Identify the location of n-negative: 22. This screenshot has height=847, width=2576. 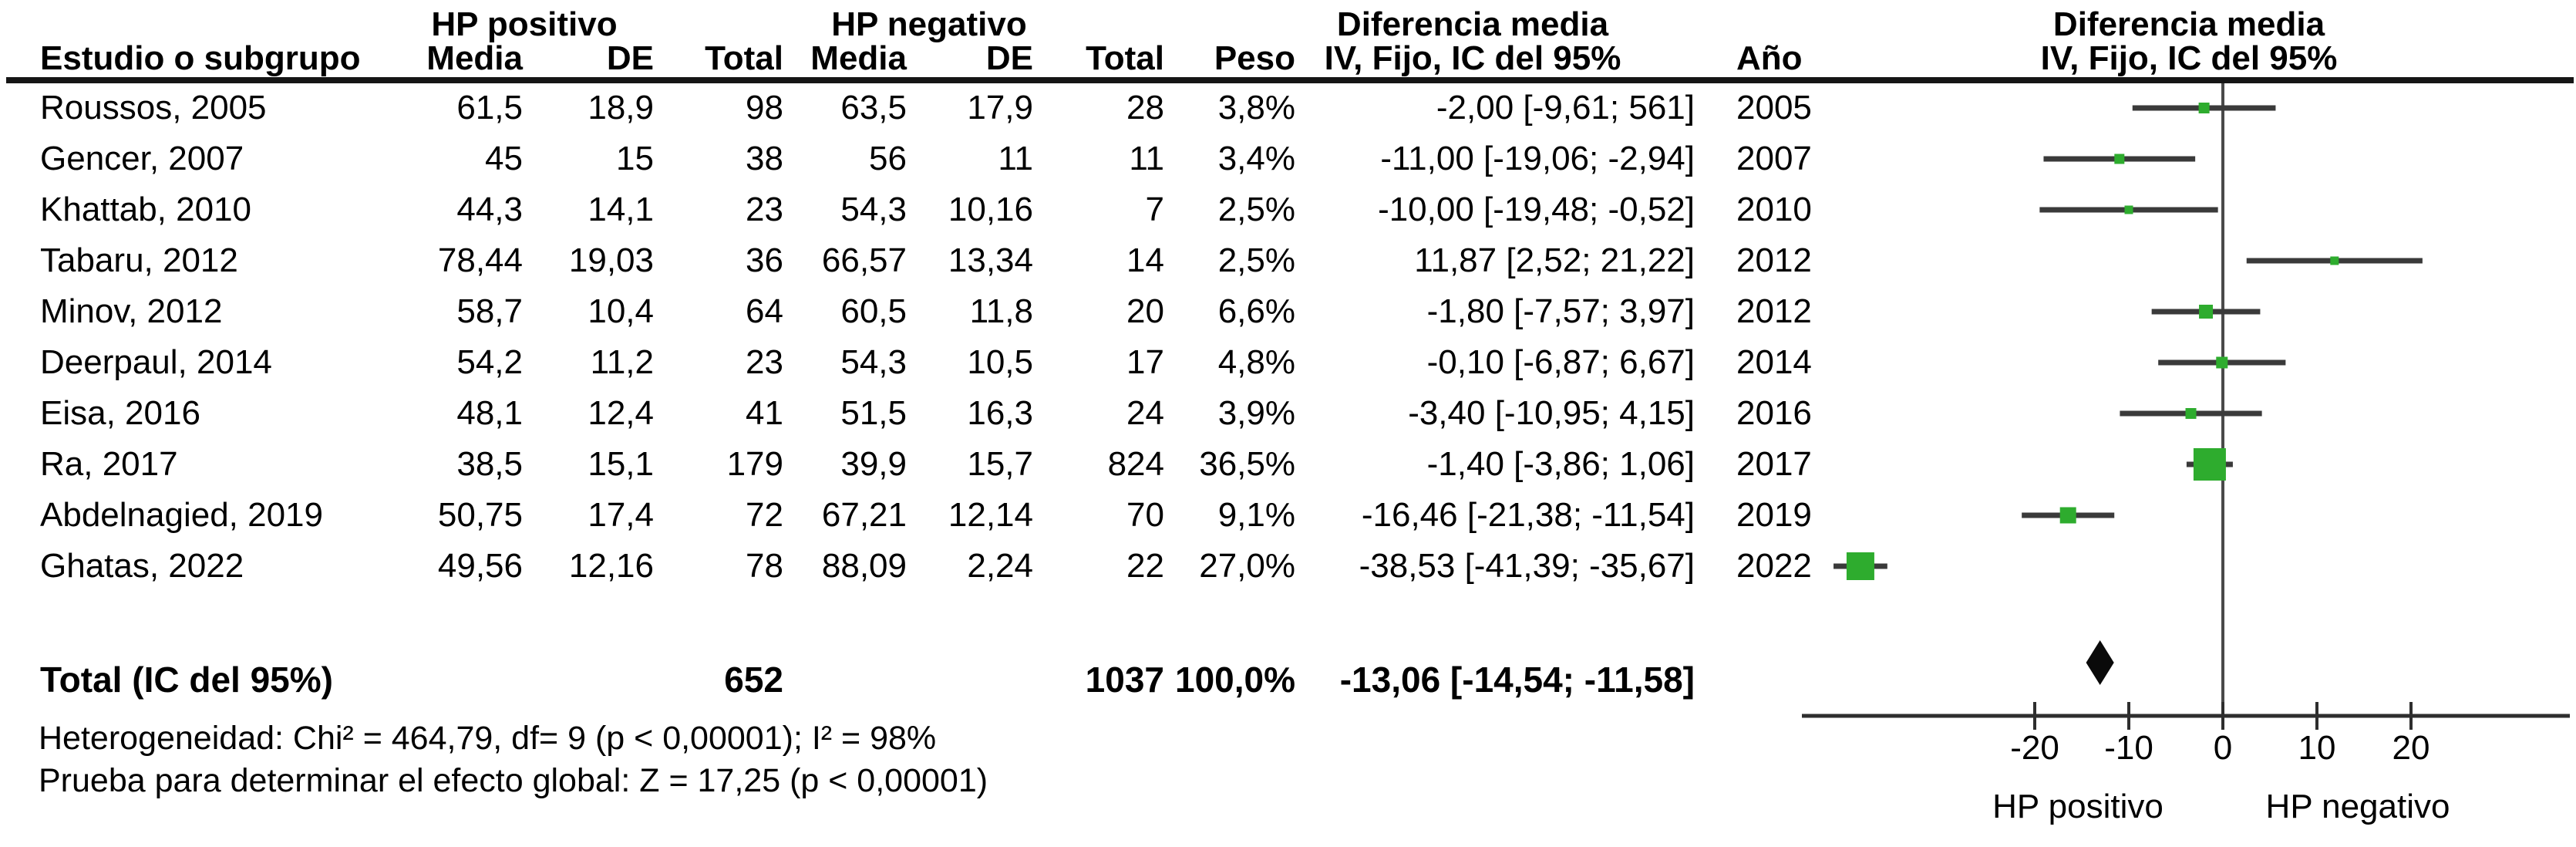
(1145, 566).